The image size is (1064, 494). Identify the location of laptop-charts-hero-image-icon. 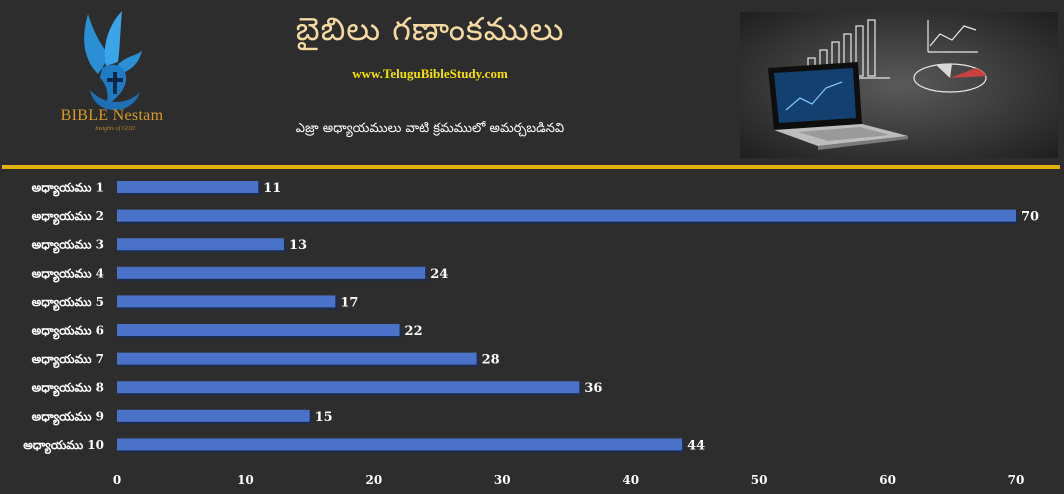
(899, 85).